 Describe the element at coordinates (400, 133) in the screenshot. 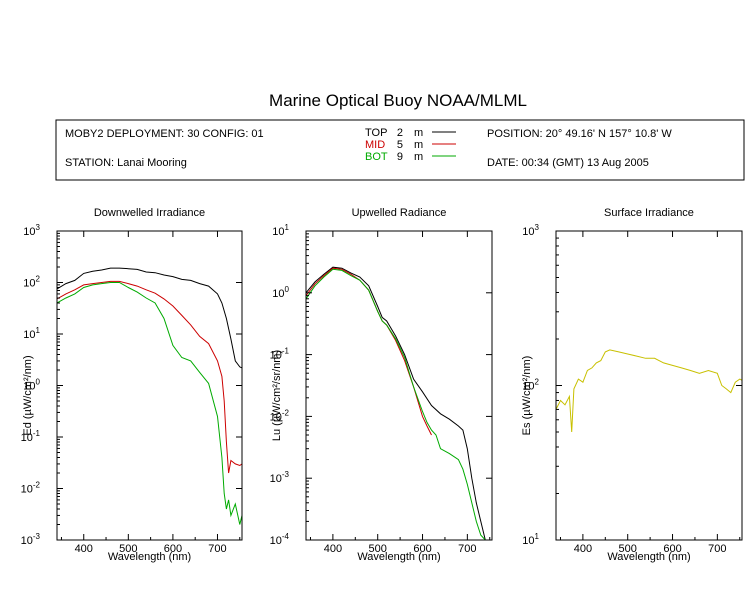

I see `legend-depth: 2` at that location.